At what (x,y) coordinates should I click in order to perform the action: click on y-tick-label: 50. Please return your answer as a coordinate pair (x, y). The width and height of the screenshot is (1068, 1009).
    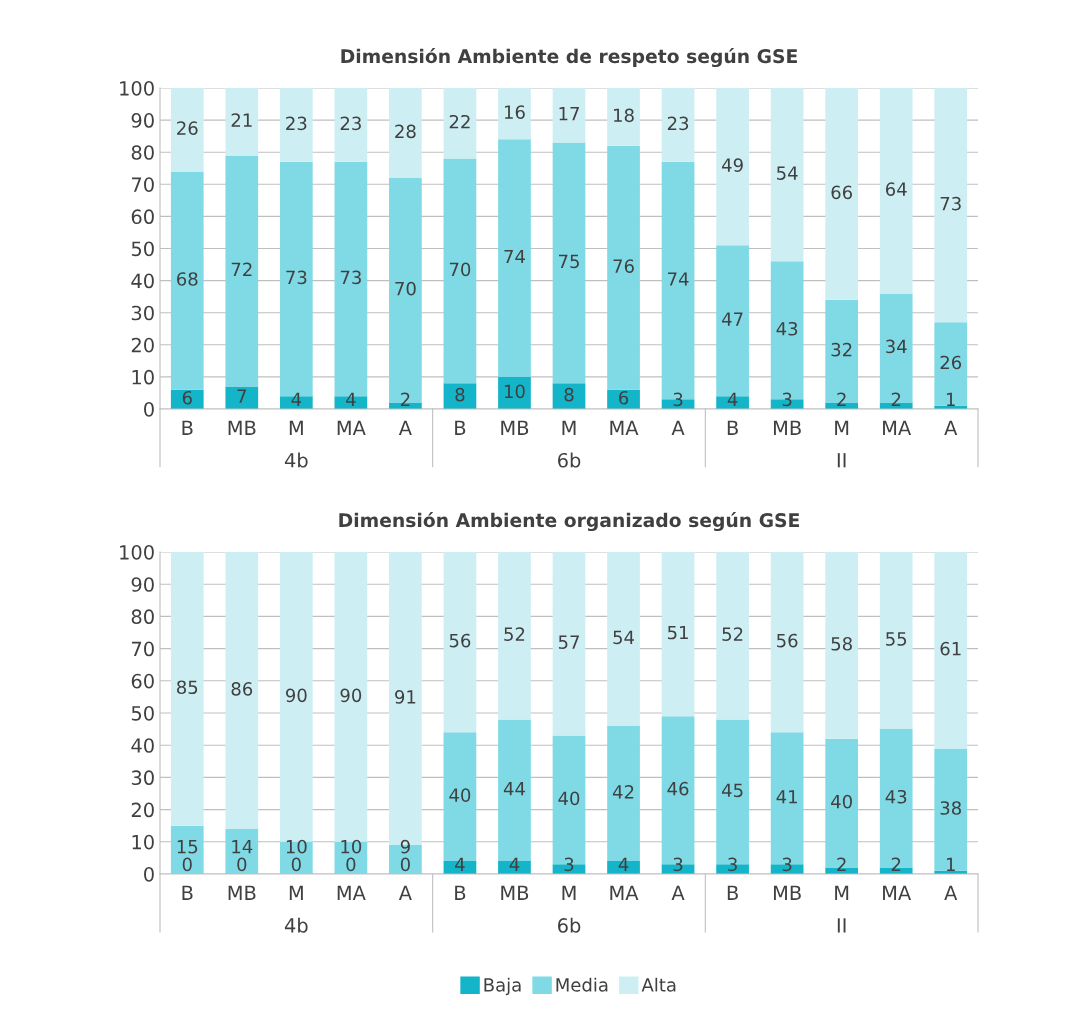
    Looking at the image, I should click on (142, 713).